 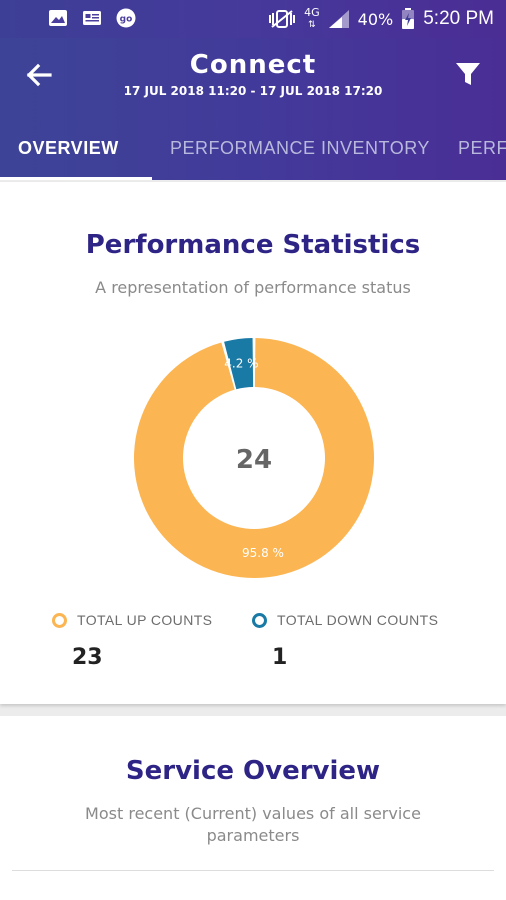 What do you see at coordinates (87, 657) in the screenshot?
I see `up-count-value: 23` at bounding box center [87, 657].